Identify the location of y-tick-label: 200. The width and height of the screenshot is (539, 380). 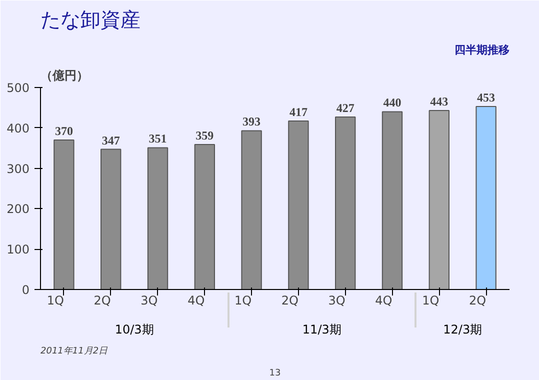
(18, 209).